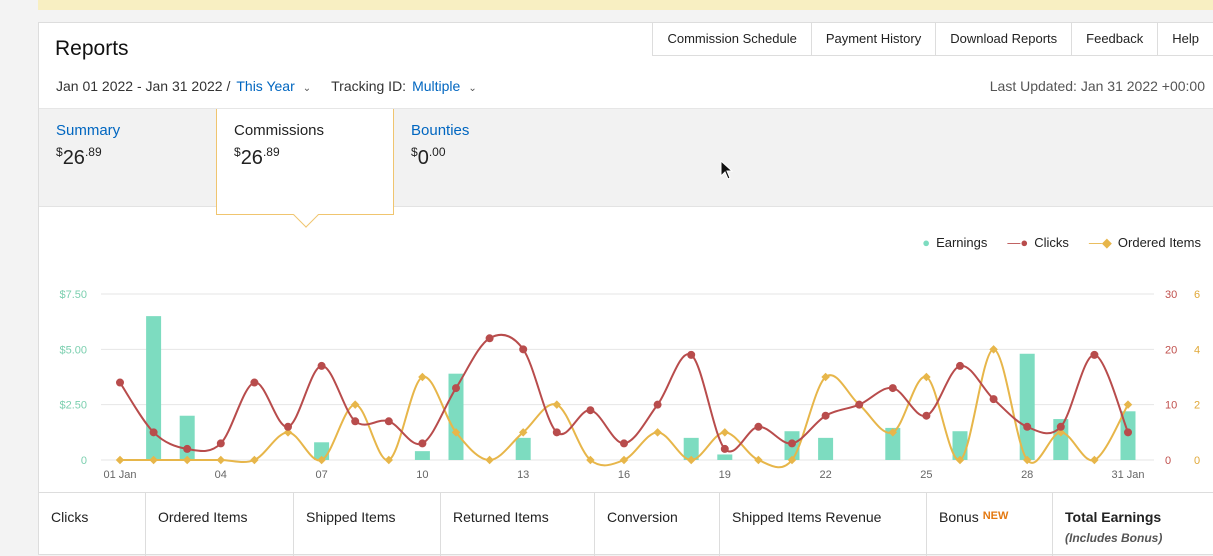 This screenshot has height=556, width=1213. Describe the element at coordinates (523, 475) in the screenshot. I see `x-tick-label: 13` at that location.